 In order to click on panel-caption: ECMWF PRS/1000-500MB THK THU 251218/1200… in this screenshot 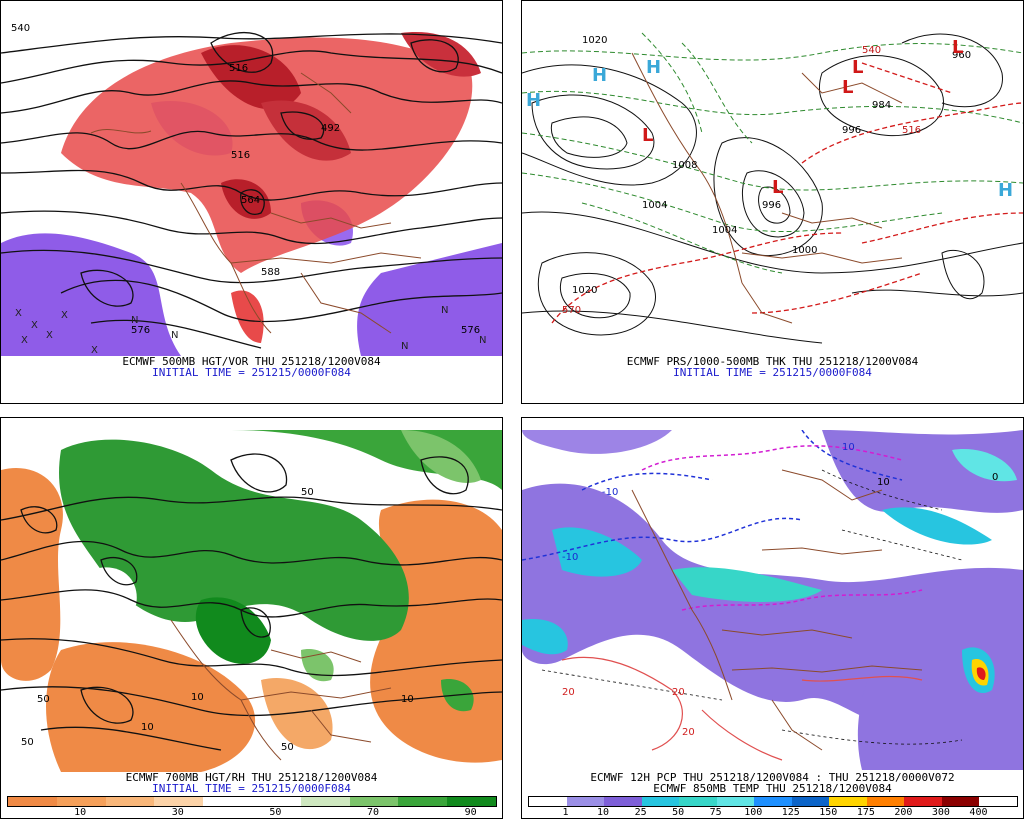, I will do `click(772, 361)`.